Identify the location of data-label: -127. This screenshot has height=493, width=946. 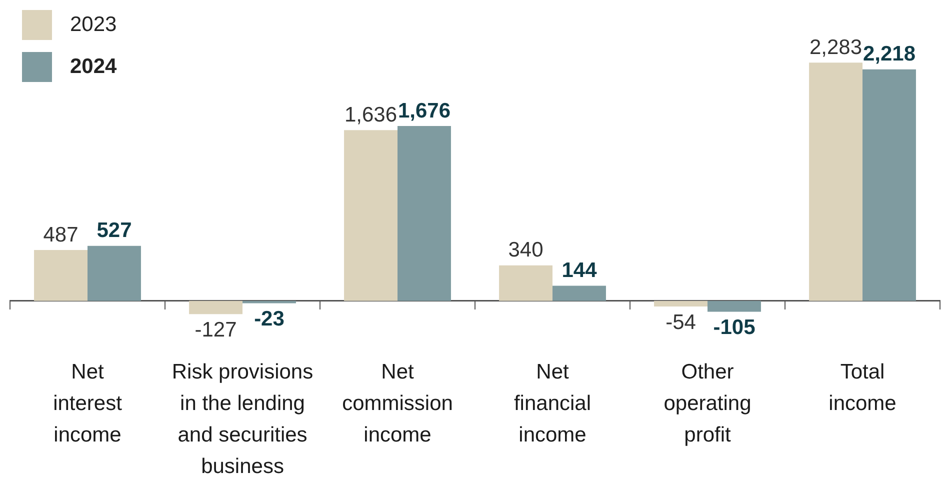
(215, 330).